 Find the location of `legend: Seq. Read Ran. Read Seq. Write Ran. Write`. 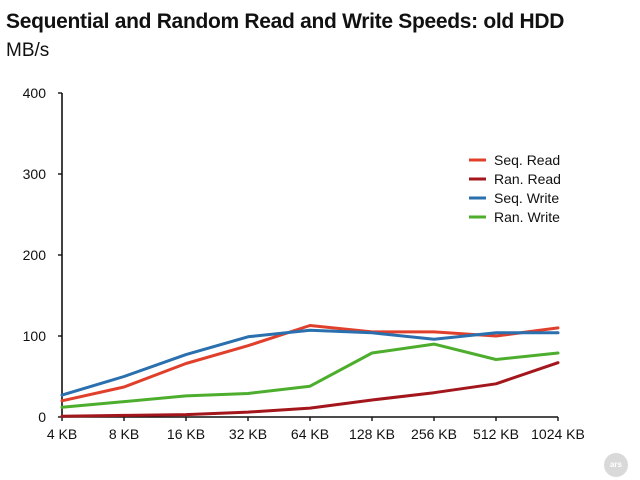

legend: Seq. Read Ran. Read Seq. Write Ran. Write is located at coordinates (515, 188).